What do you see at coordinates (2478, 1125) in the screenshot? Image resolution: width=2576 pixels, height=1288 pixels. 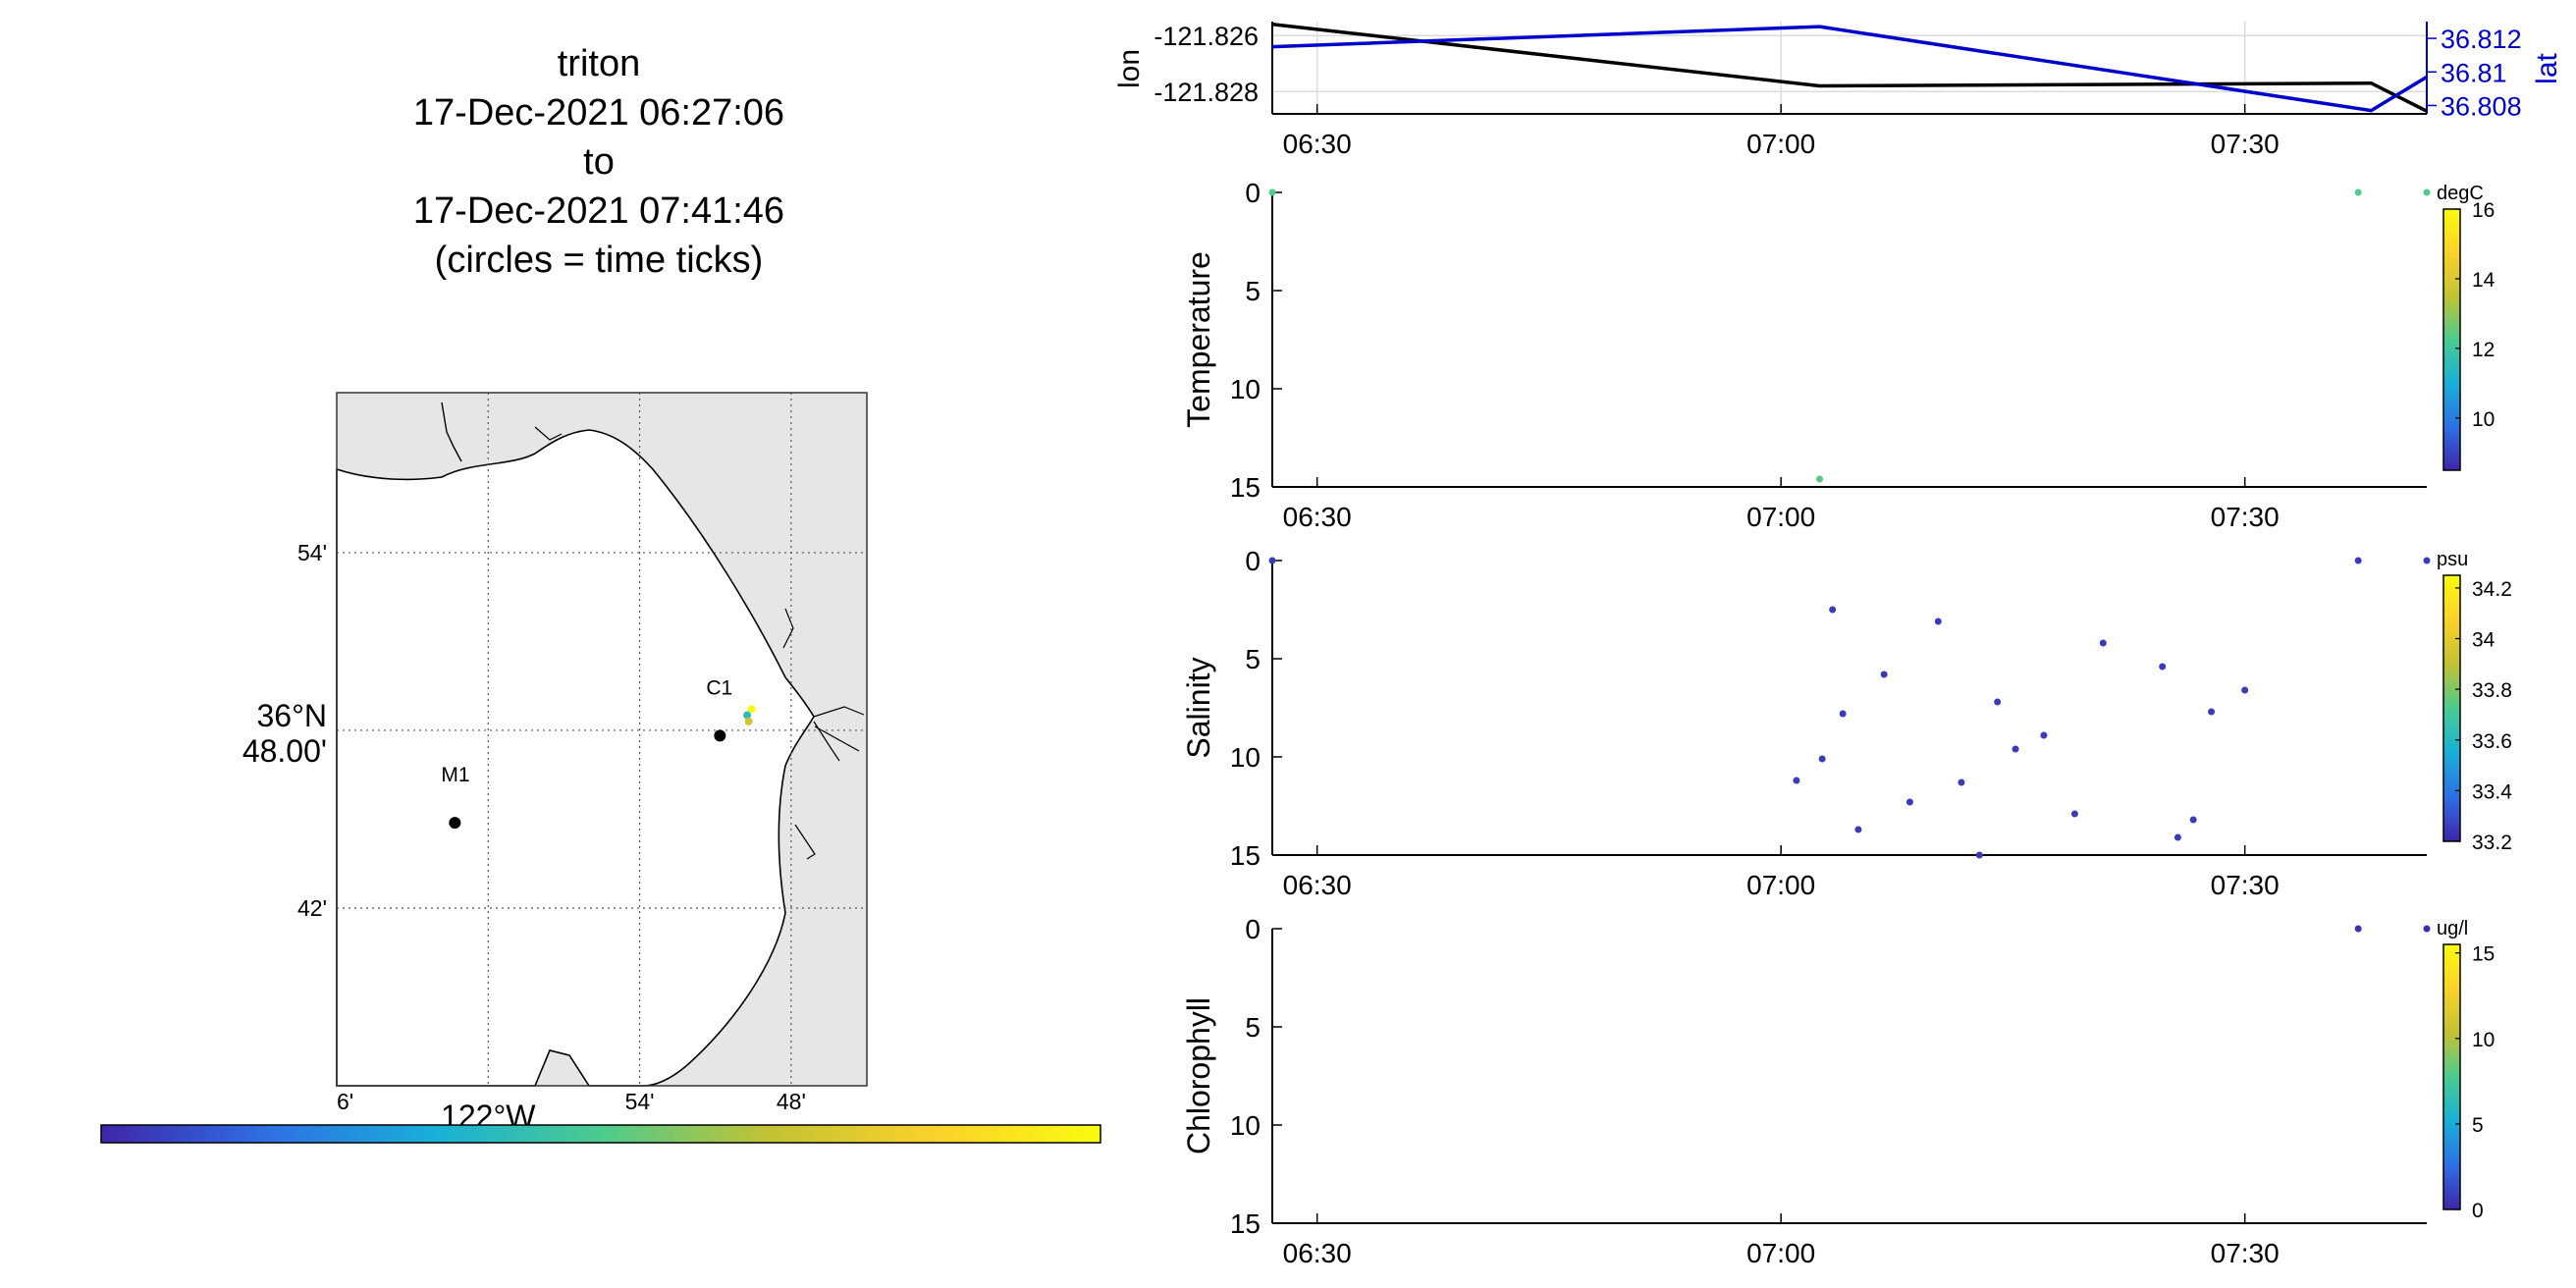 I see `colorbar-tick-label: 5` at bounding box center [2478, 1125].